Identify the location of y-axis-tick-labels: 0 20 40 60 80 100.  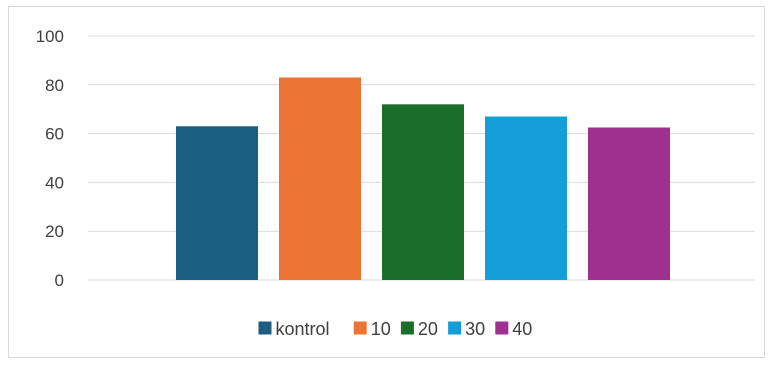
(50, 158).